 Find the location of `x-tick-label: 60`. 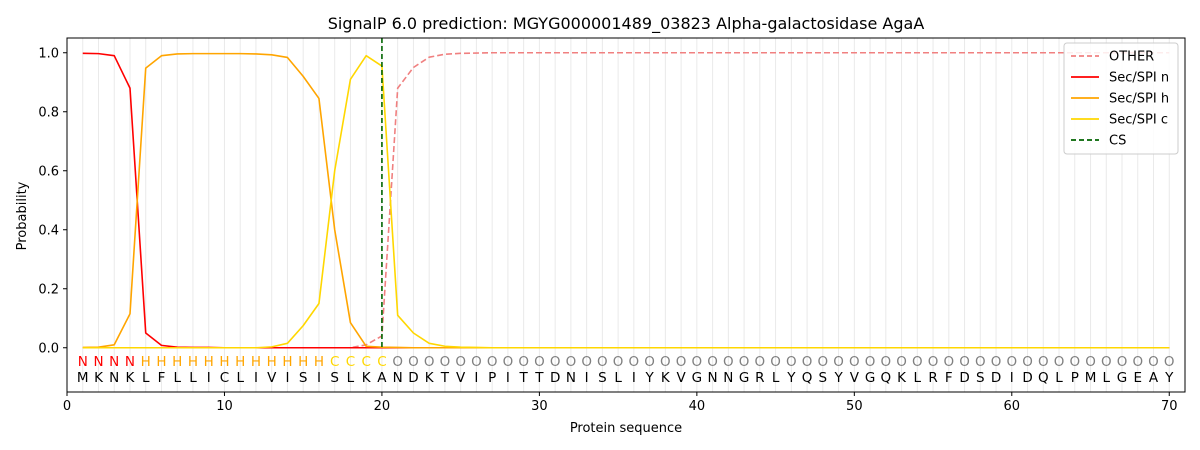

x-tick-label: 60 is located at coordinates (1012, 406).